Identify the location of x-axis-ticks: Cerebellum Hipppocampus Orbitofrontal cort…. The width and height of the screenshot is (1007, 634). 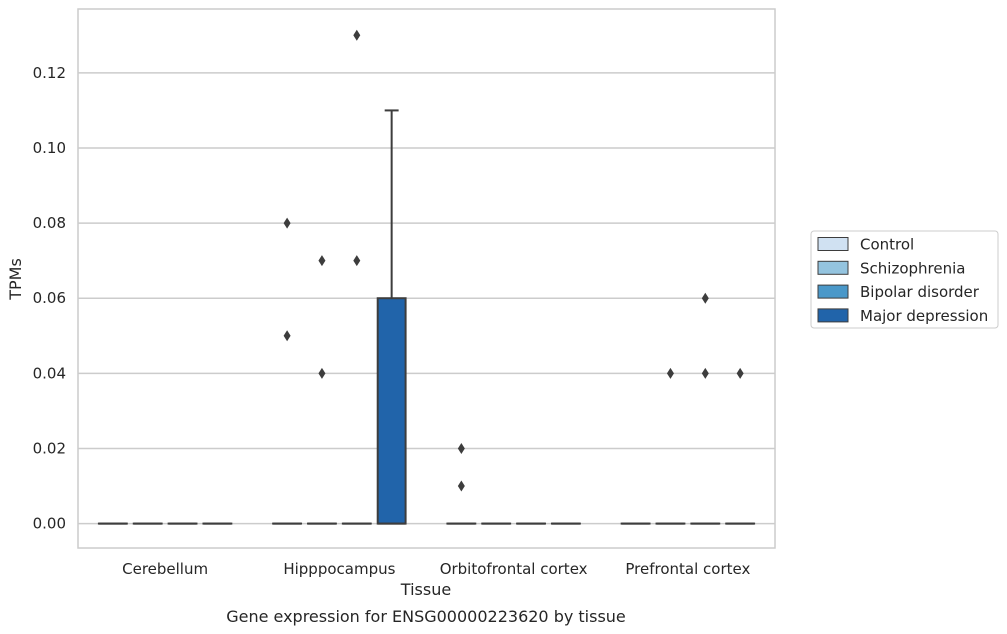
(436, 569).